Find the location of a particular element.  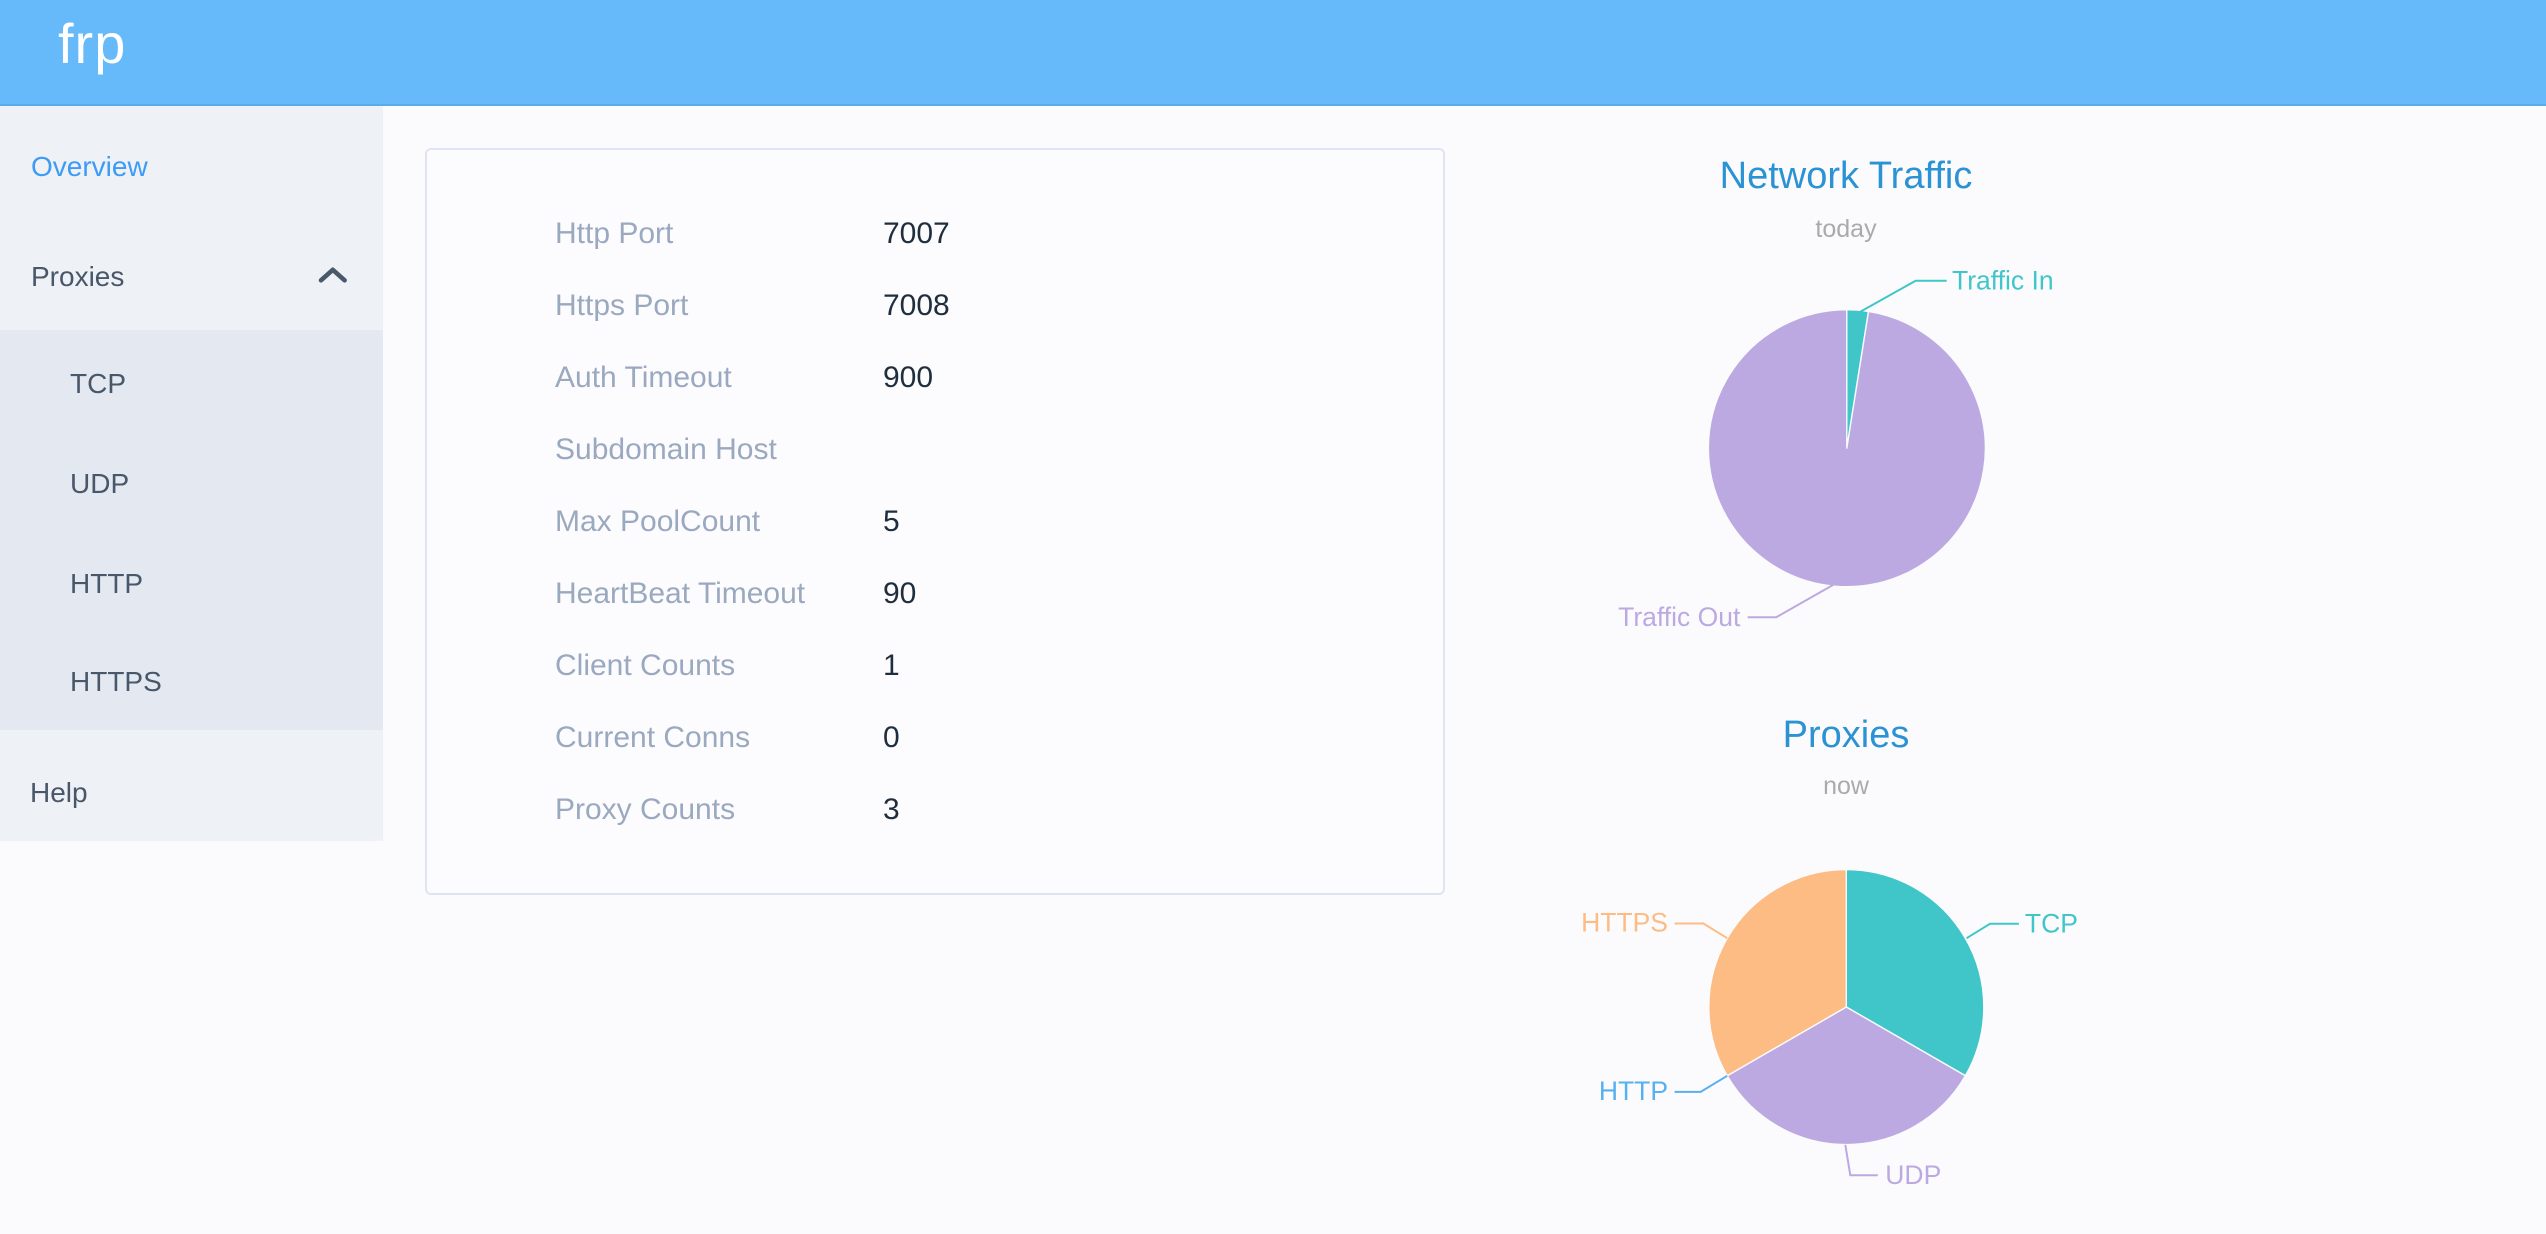

svg-text: Traffic In is located at coordinates (2003, 281).